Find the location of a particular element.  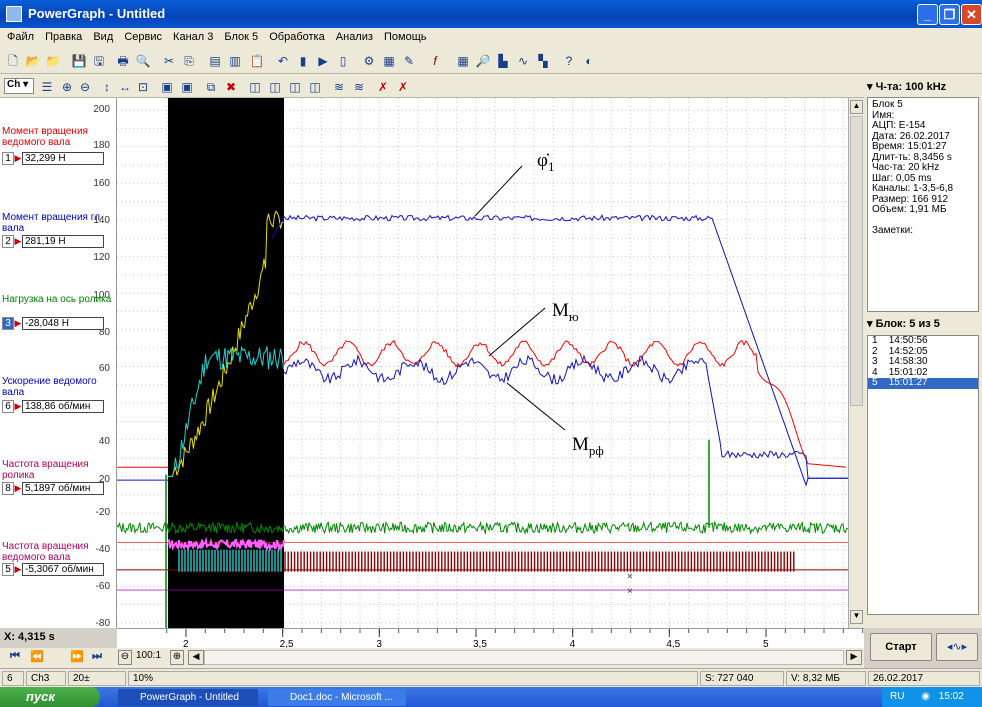

menu-analysis: Анализ is located at coordinates (354, 37).